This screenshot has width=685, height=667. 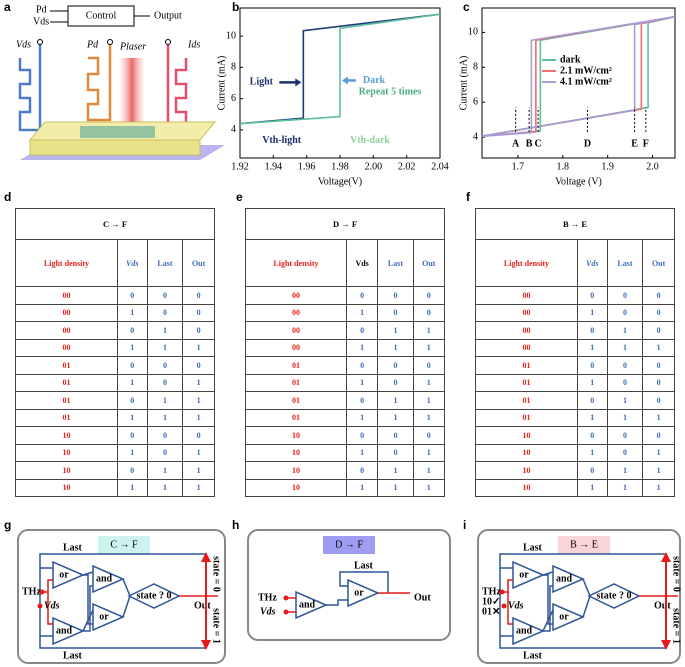 I want to click on signal-label: Vds, so click(x=23, y=44).